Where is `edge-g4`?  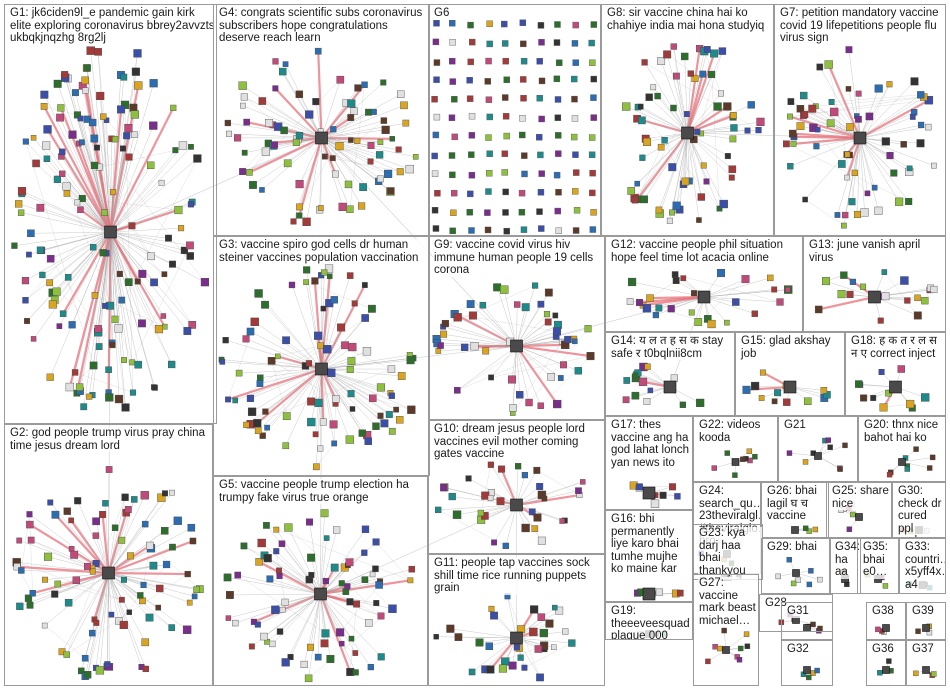
edge-g4 is located at coordinates (282, 122).